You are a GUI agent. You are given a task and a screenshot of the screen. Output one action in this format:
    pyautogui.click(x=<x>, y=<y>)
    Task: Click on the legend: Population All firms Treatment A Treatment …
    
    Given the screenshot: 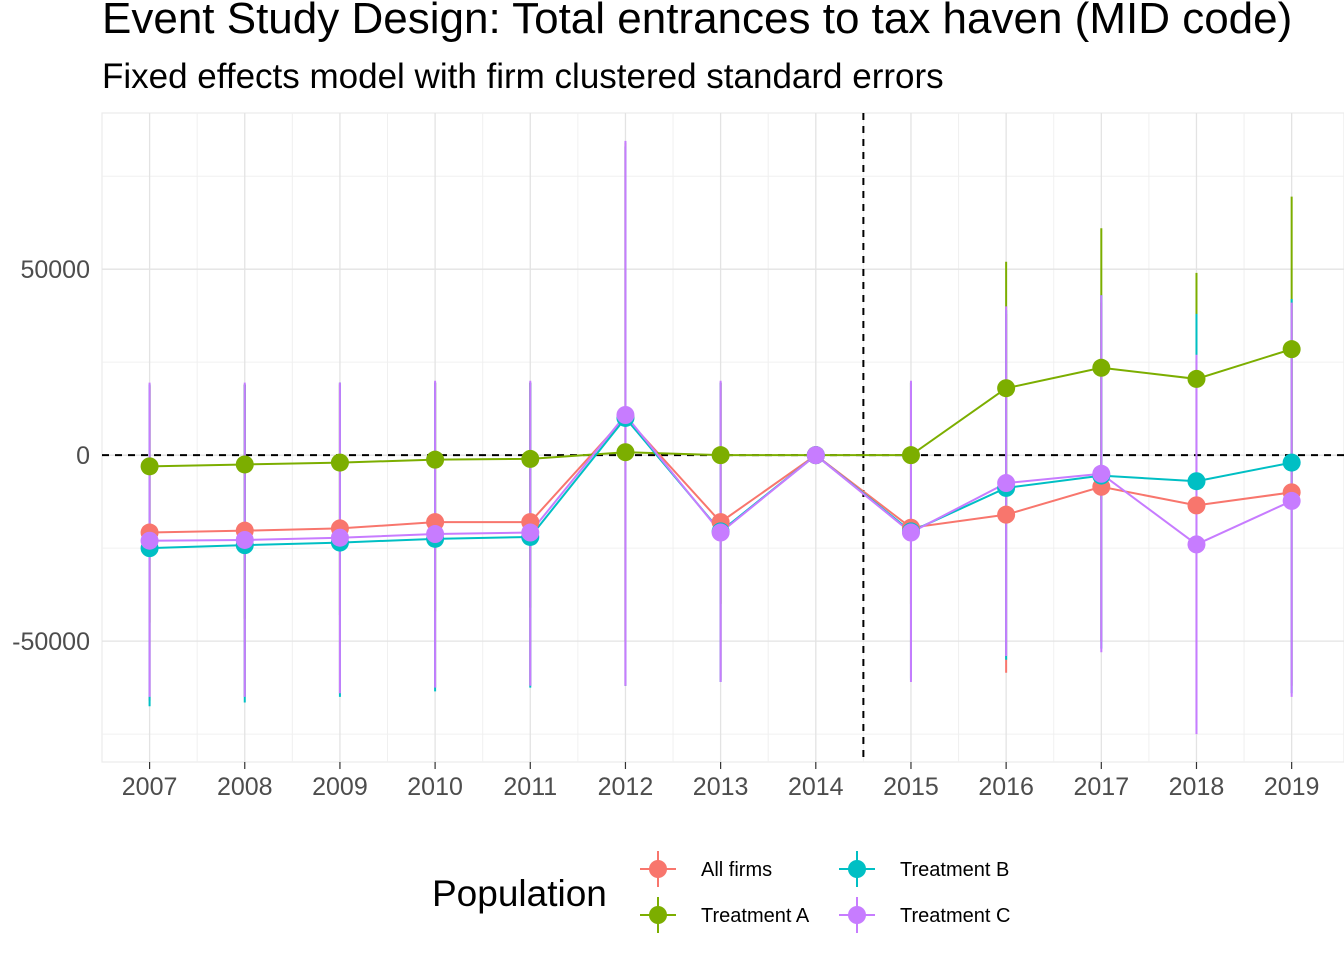 What is the action you would take?
    pyautogui.click(x=721, y=892)
    